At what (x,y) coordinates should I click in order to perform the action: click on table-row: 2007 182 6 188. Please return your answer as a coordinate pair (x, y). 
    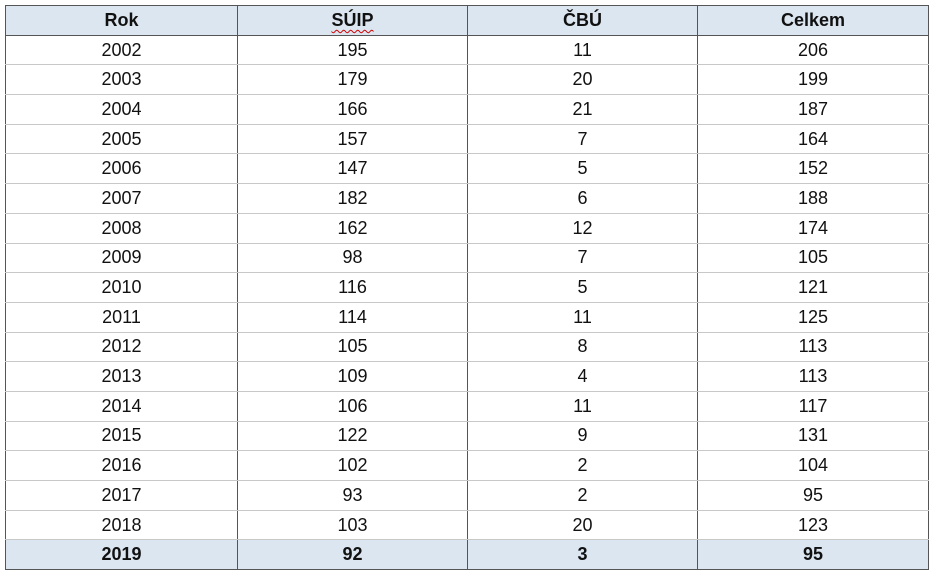
    Looking at the image, I should click on (467, 198).